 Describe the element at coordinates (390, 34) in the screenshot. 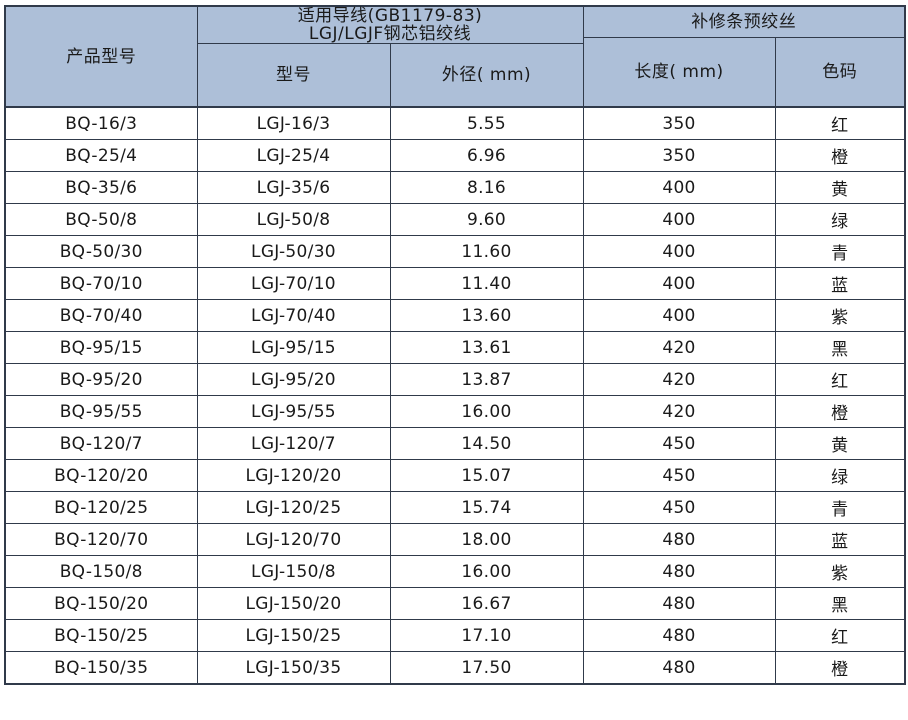

I see `header-conductor-type: LGJ/LGJF钢芯铝绞线` at that location.